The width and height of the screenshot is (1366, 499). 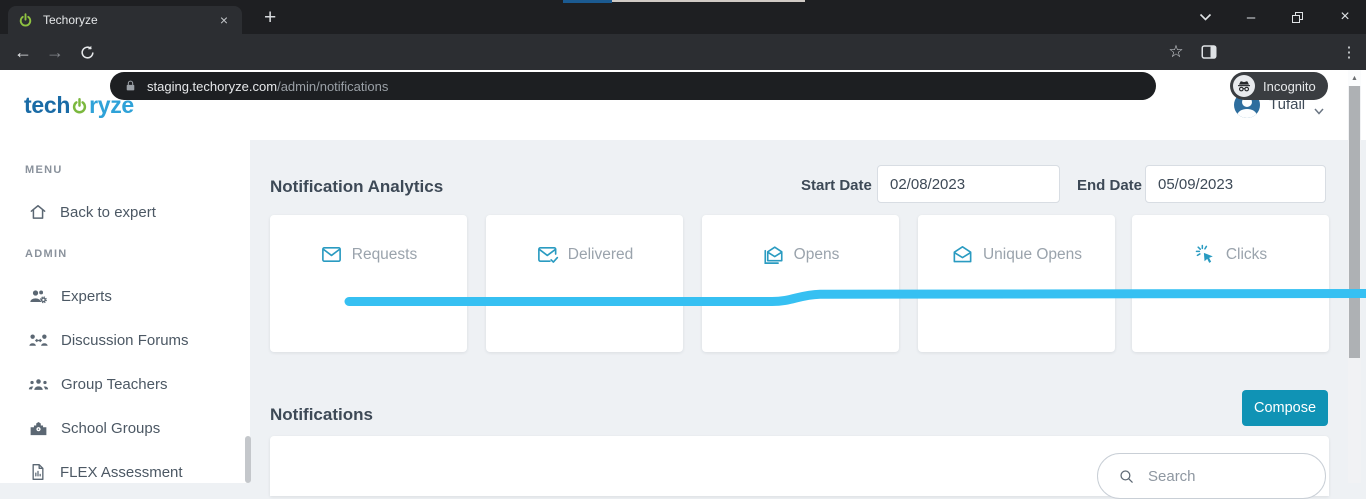 I want to click on page-scrollbar: ▲, so click(x=1354, y=276).